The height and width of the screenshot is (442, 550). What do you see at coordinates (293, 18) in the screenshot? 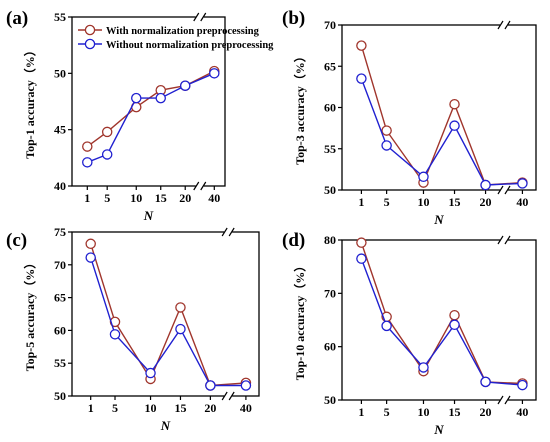
I see `panel-label: (b)` at bounding box center [293, 18].